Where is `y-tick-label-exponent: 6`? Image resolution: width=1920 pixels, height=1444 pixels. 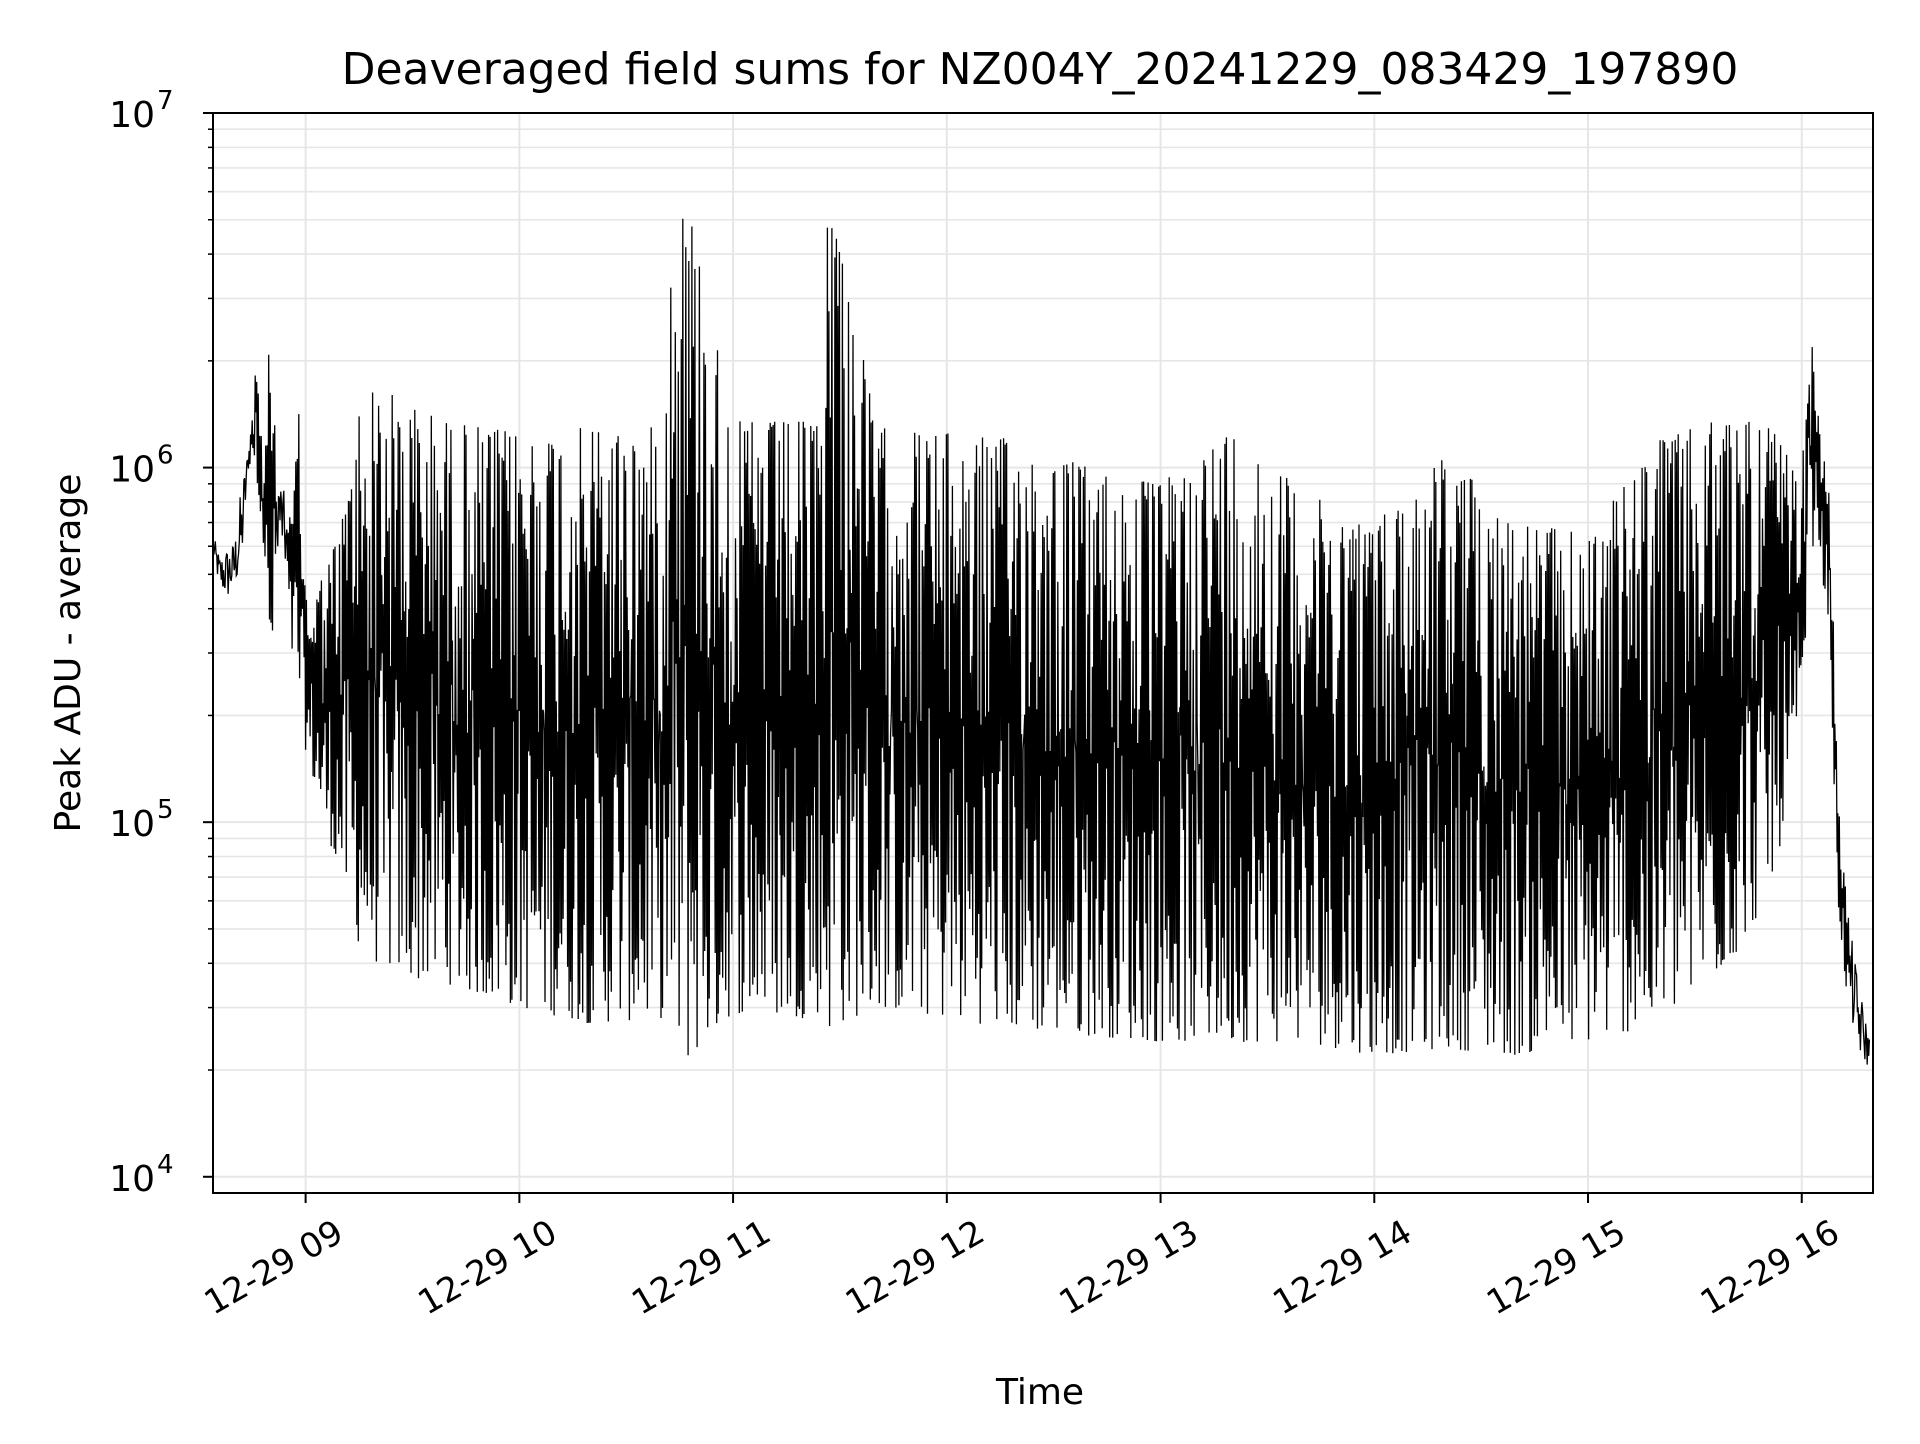
y-tick-label-exponent: 6 is located at coordinates (165, 456).